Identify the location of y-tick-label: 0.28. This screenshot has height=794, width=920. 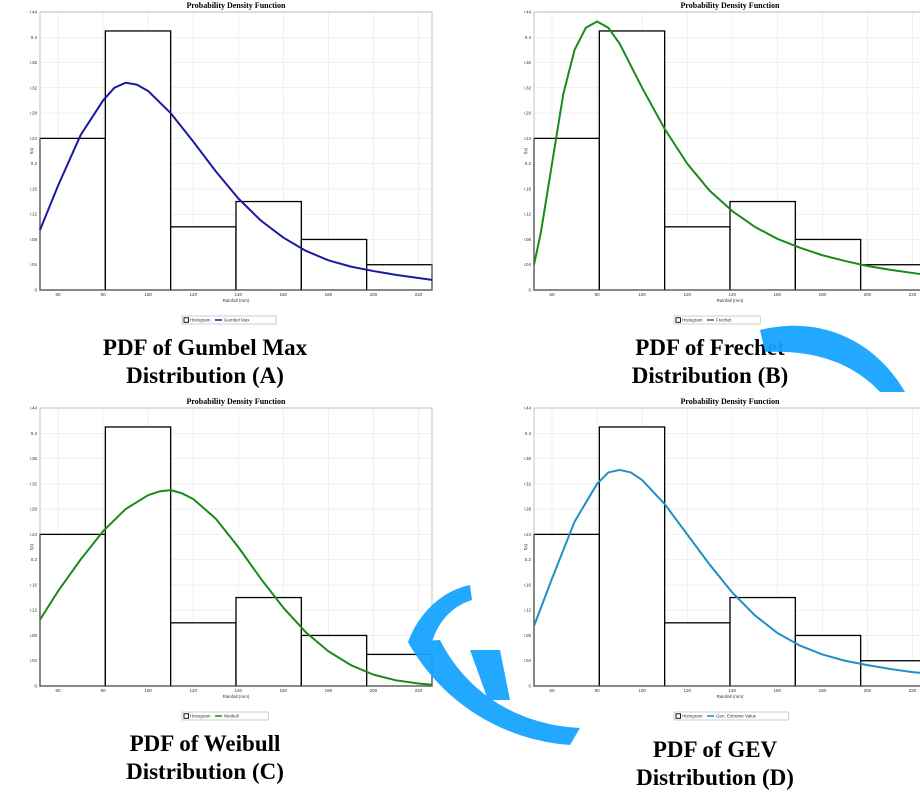
(527, 509).